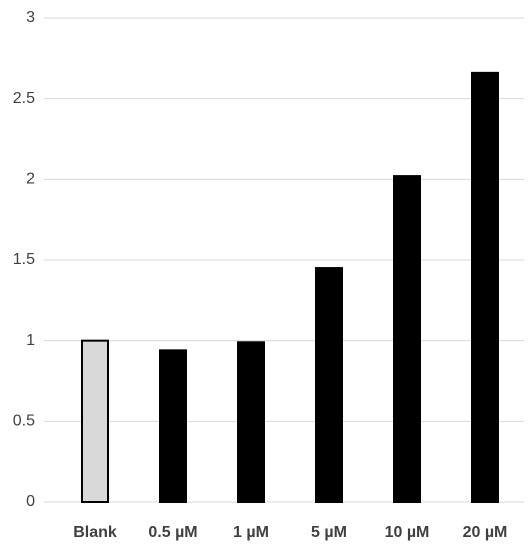 The image size is (531, 550). I want to click on x-tick-label: 1 µM, so click(251, 532).